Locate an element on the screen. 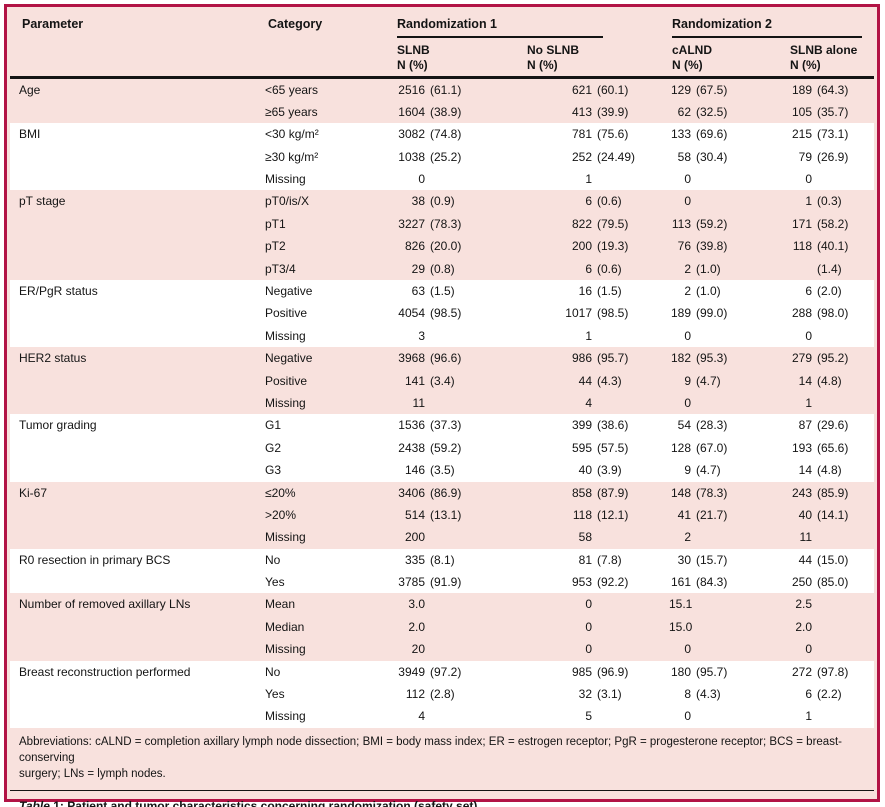  parameter-cell: Number of removed axillary LNs is located at coordinates (105, 604).